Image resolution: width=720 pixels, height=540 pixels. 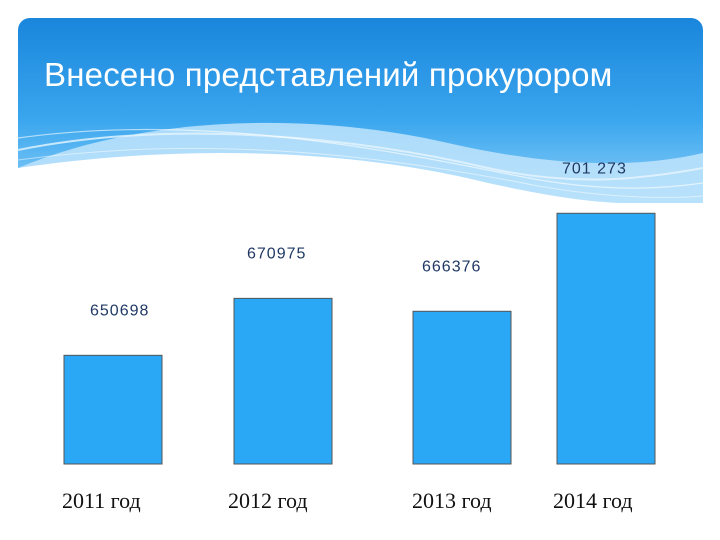 What do you see at coordinates (451, 266) in the screenshot?
I see `data-label-3: 666376` at bounding box center [451, 266].